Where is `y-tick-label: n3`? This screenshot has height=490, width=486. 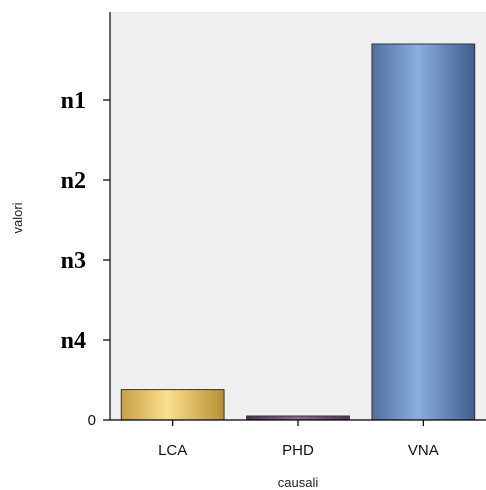 y-tick-label: n3 is located at coordinates (73, 261).